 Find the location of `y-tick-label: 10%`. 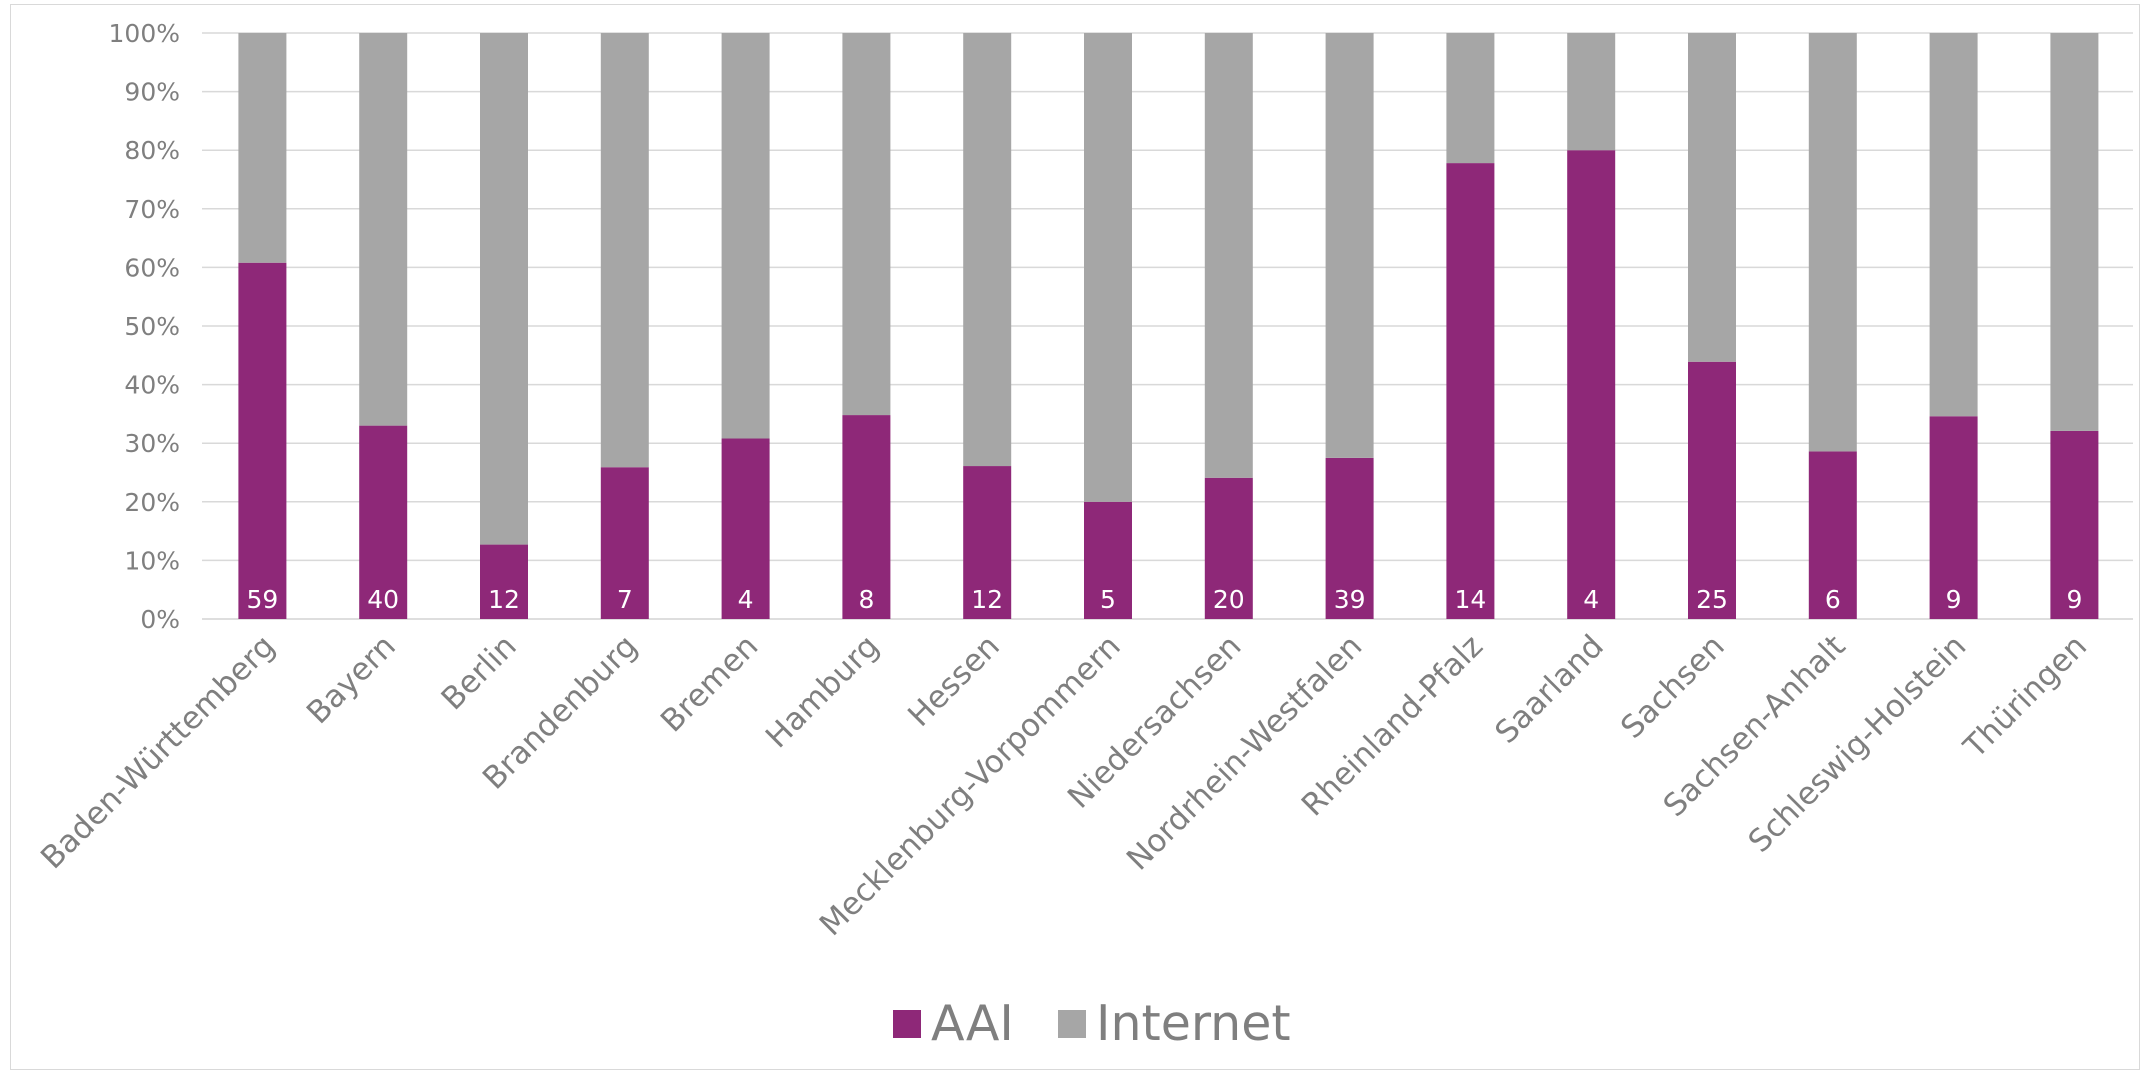

y-tick-label: 10% is located at coordinates (152, 560).